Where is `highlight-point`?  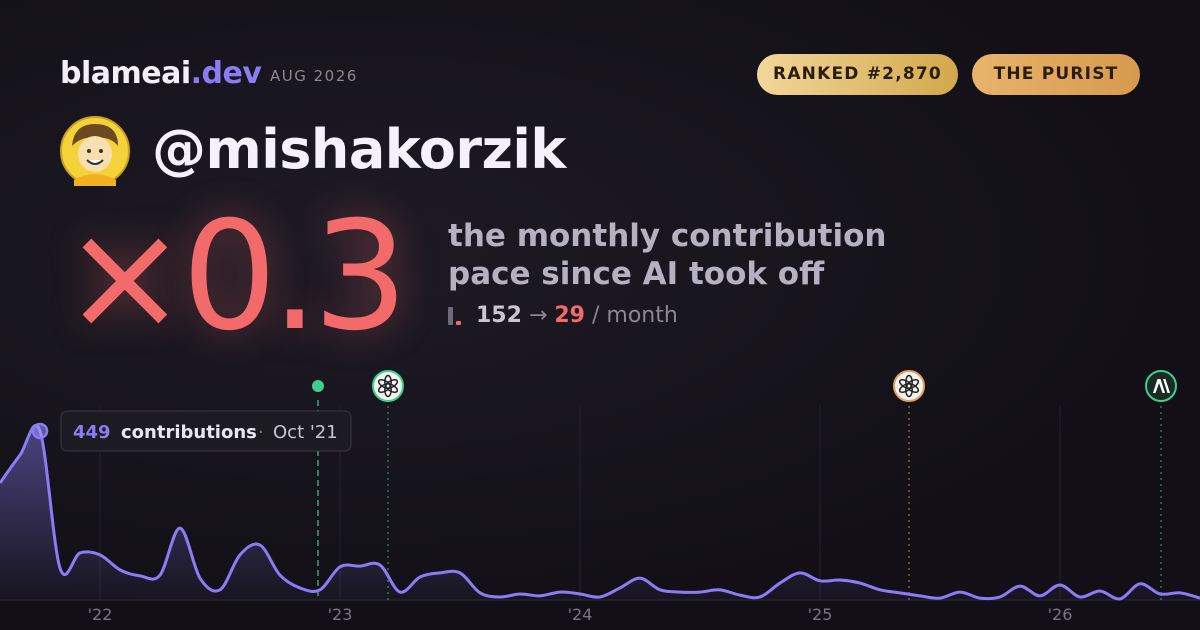 highlight-point is located at coordinates (40, 431).